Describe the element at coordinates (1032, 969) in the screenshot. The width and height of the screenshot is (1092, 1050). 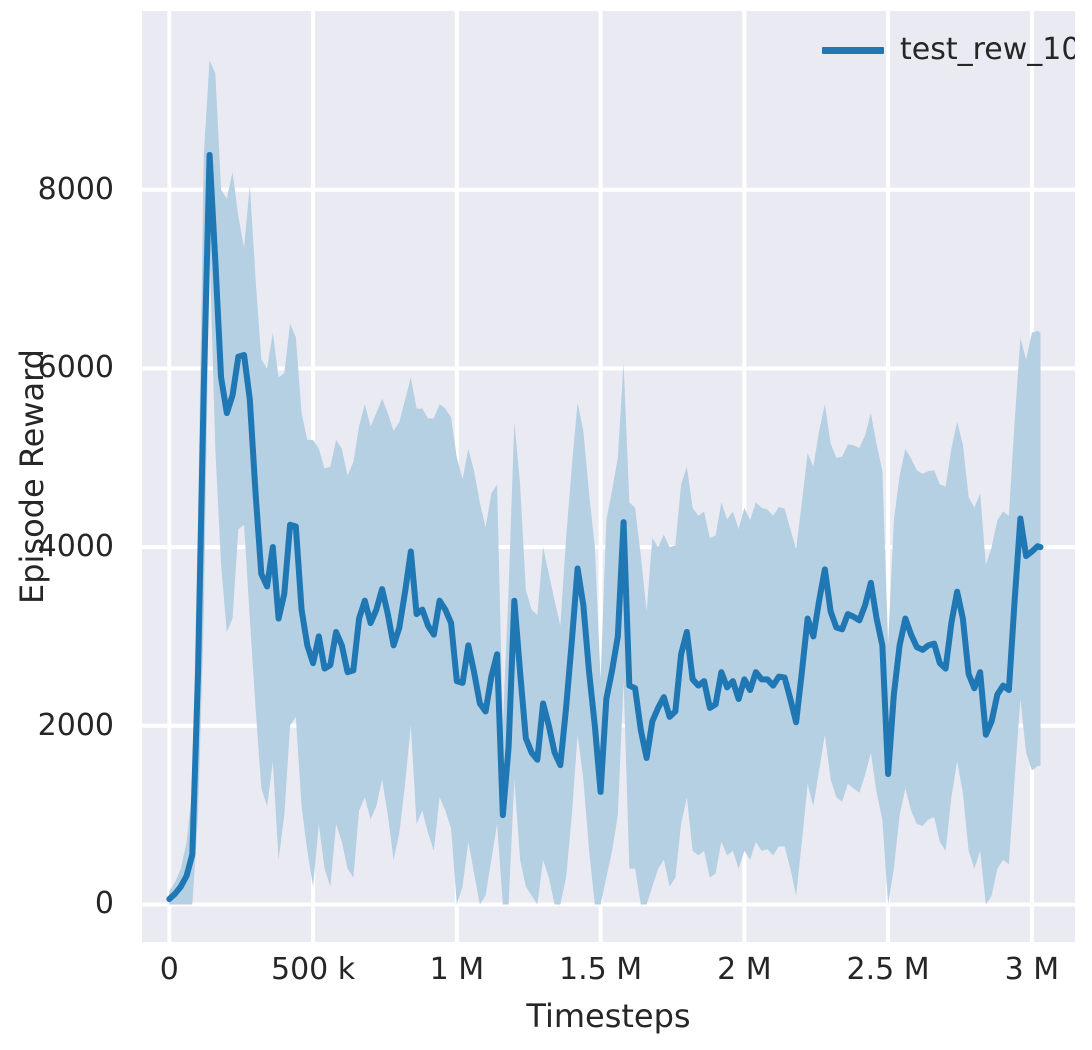
I see `x-tick-label: 3 M` at that location.